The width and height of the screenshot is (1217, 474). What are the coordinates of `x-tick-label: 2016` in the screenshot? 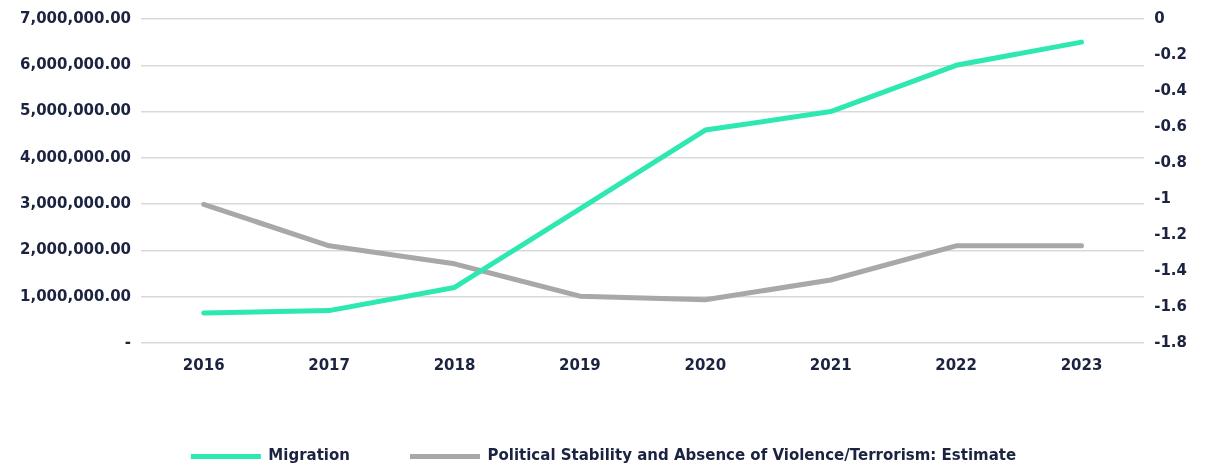 It's located at (203, 364).